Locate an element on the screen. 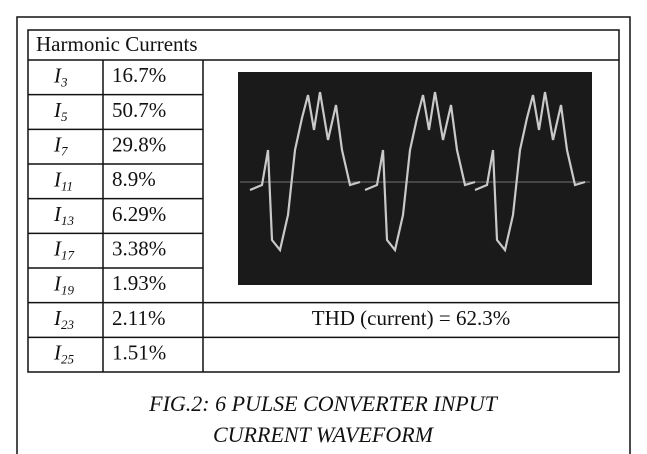 The height and width of the screenshot is (454, 647). caption-line-2: CURRENT WAVEFORM is located at coordinates (324, 434).